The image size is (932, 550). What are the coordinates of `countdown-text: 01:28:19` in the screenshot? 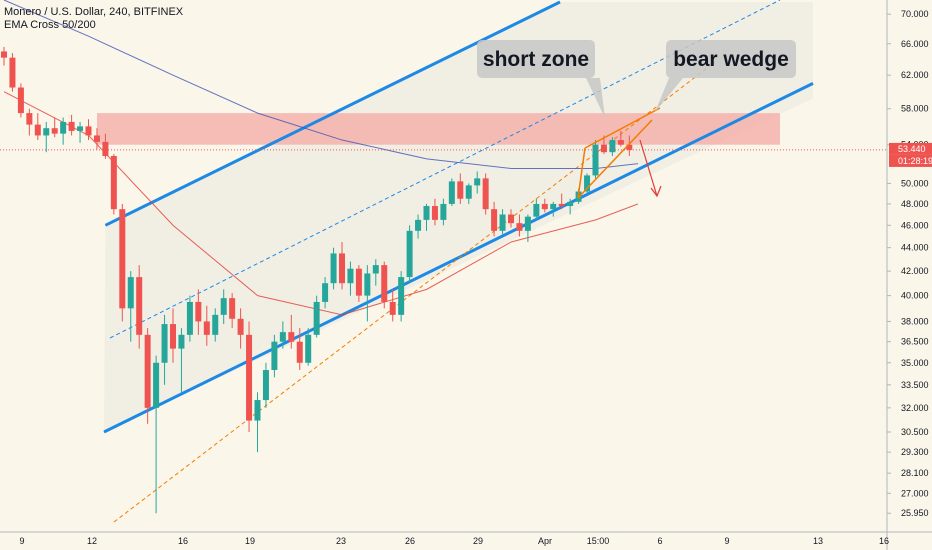 It's located at (915, 161).